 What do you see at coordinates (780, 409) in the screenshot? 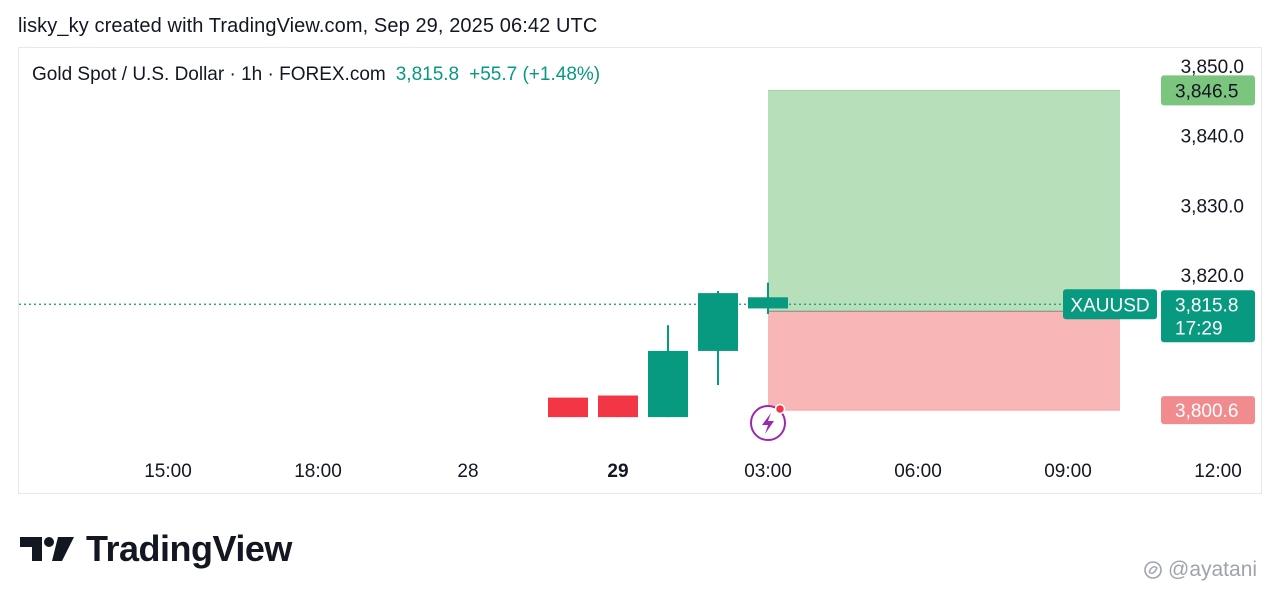
I see `event-alert-dot` at bounding box center [780, 409].